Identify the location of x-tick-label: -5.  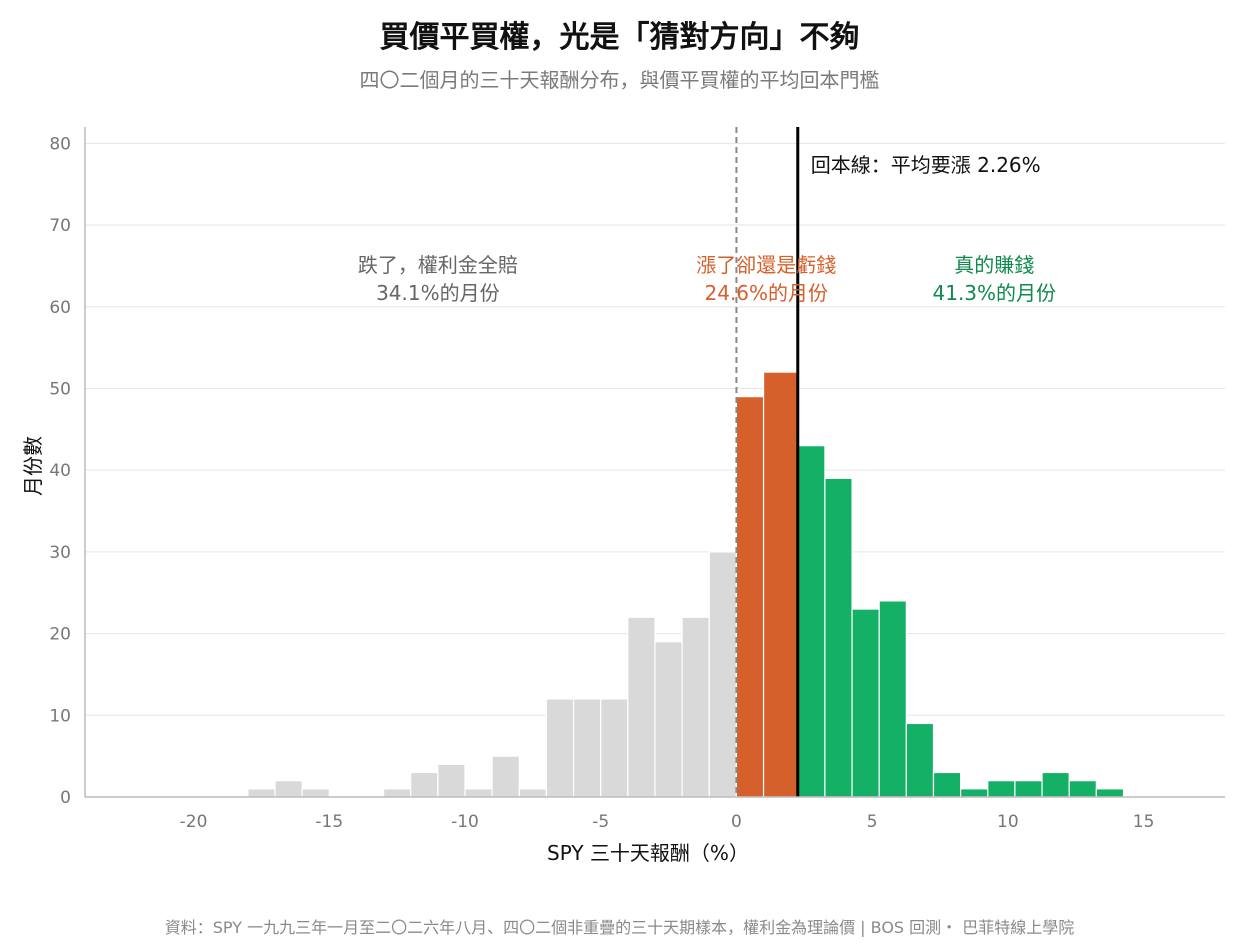
(600, 822).